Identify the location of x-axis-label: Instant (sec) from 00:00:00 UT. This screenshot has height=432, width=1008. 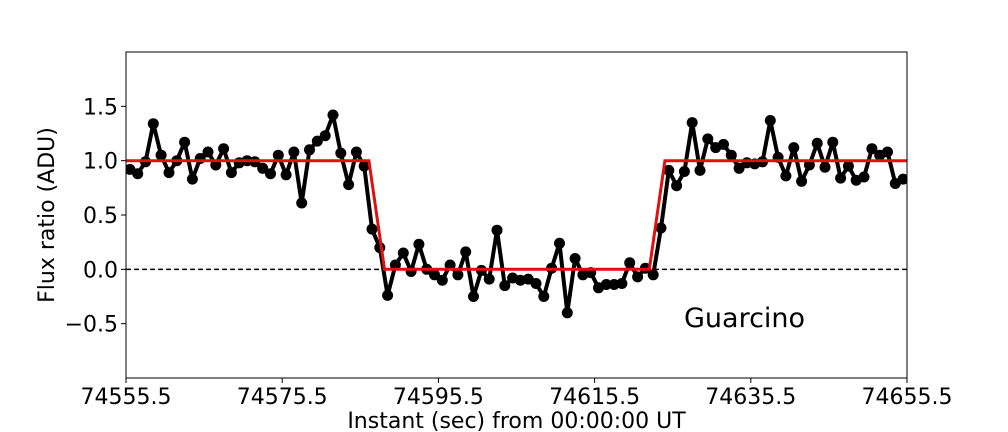
(516, 420).